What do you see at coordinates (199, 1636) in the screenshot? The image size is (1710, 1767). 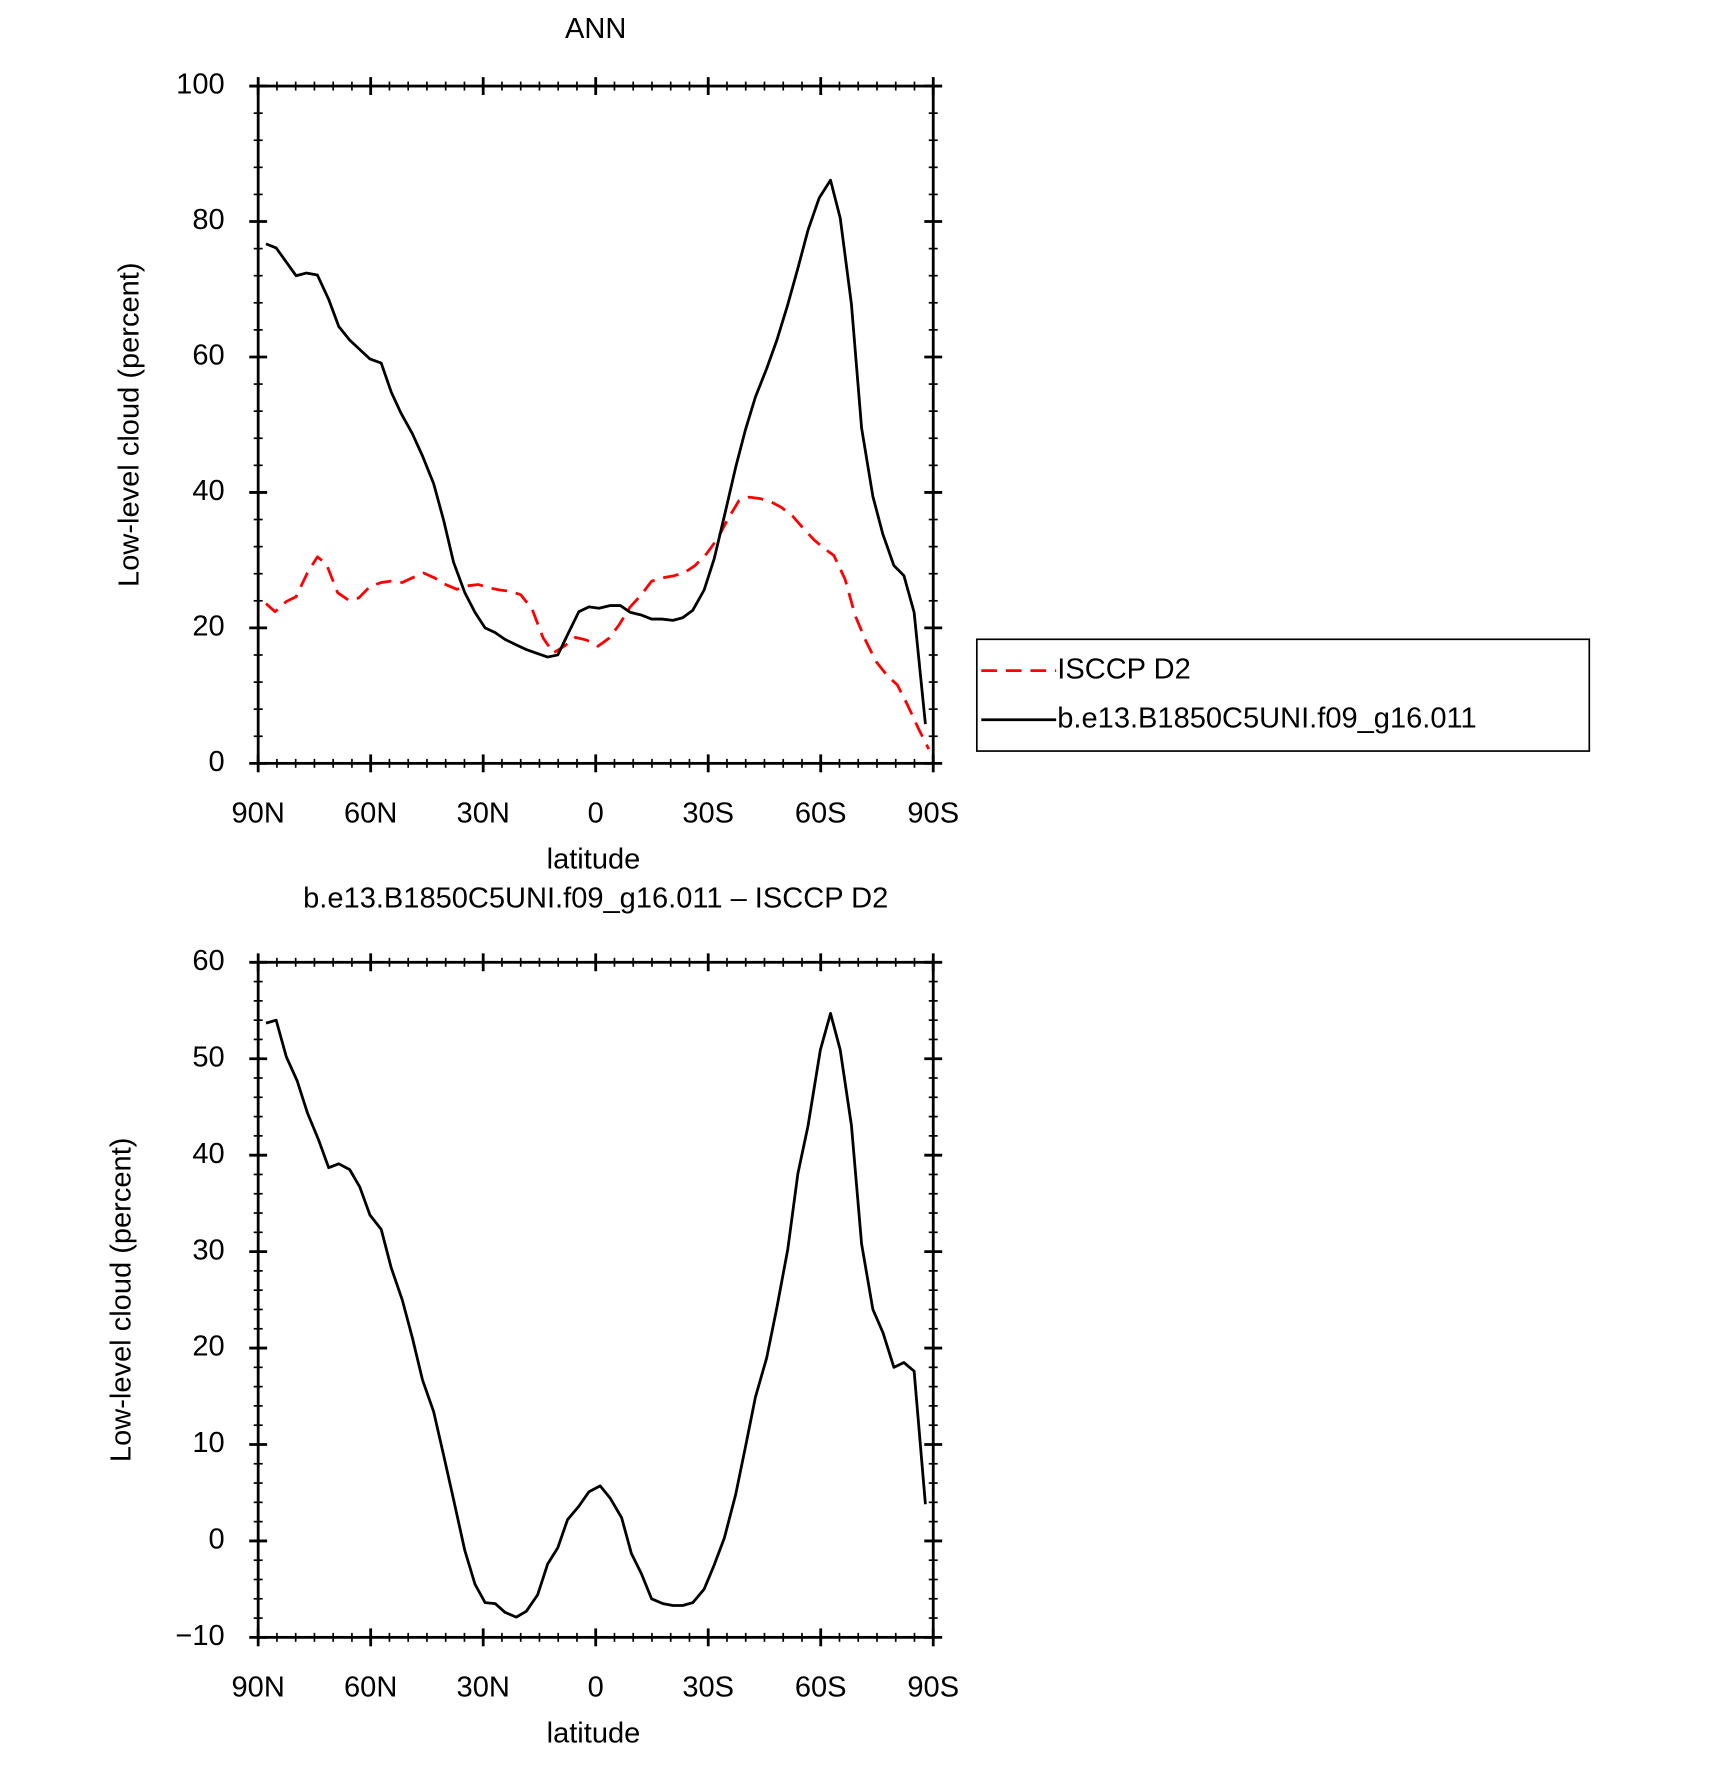 I see `y-tick-label: −10` at bounding box center [199, 1636].